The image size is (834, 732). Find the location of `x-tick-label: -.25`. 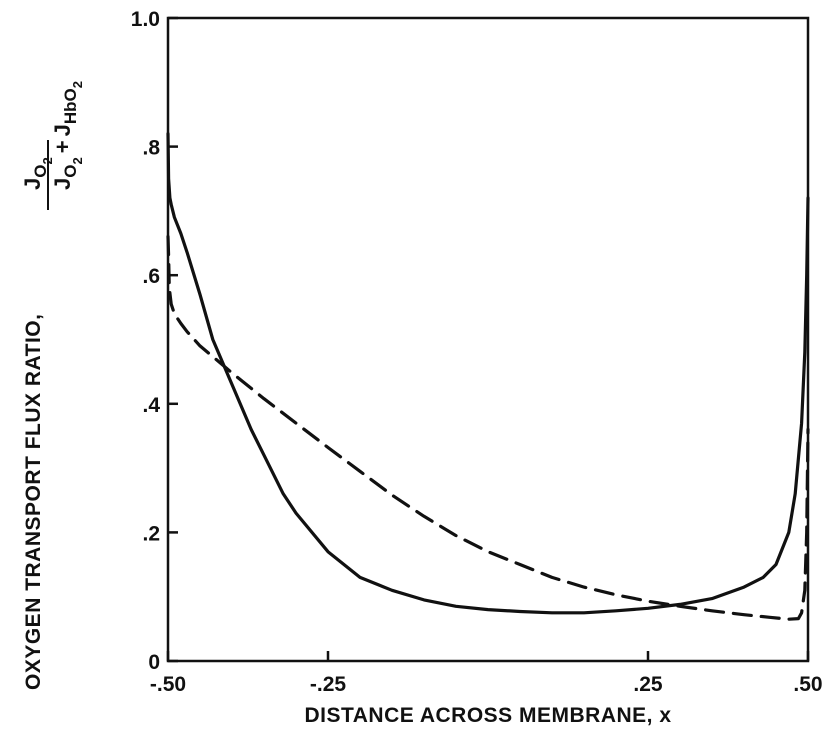

x-tick-label: -.25 is located at coordinates (328, 684).